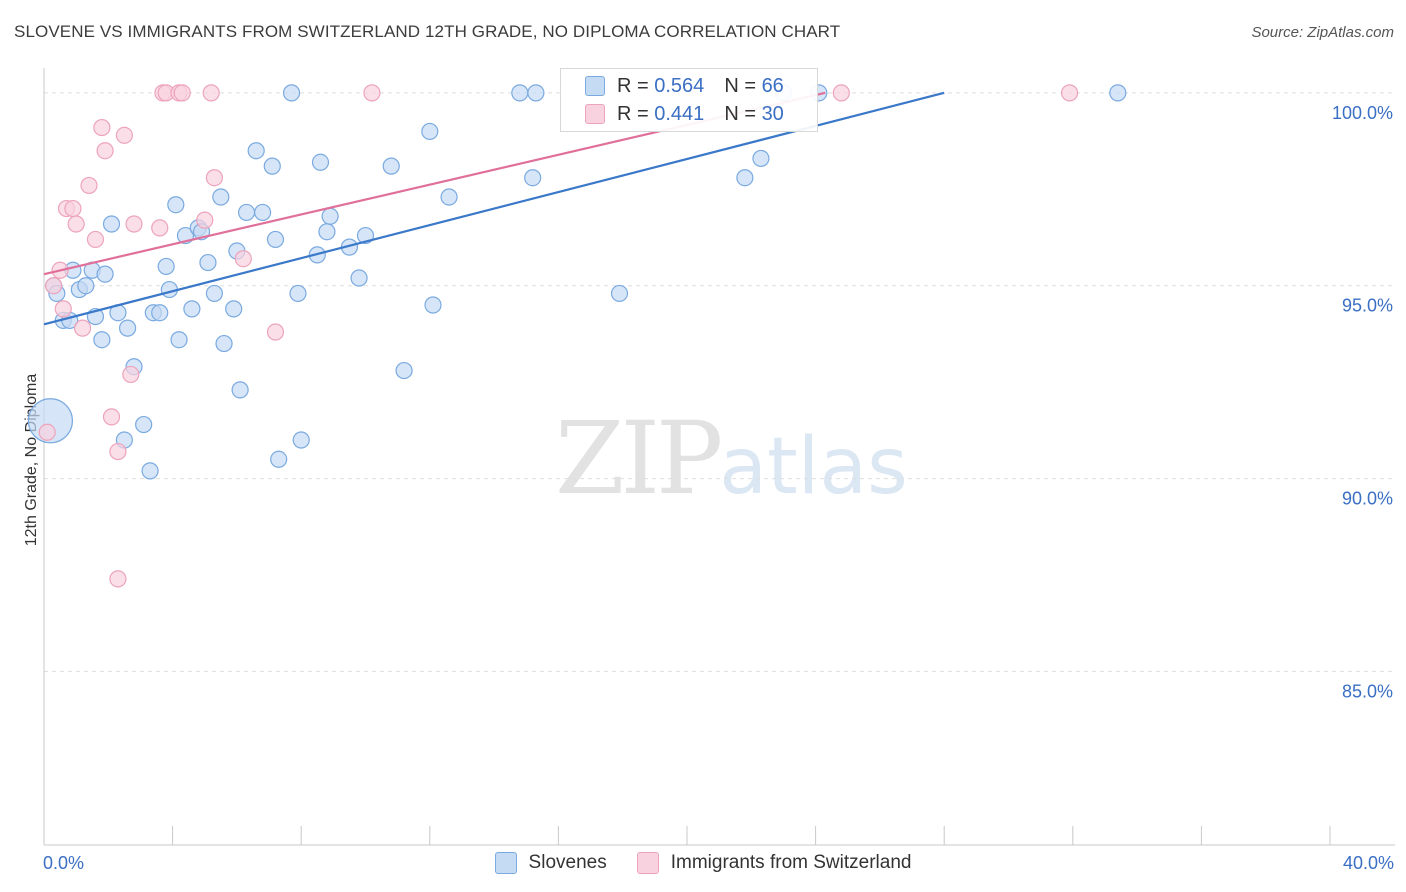  I want to click on y-tick-label: 95.0%, so click(1367, 306).